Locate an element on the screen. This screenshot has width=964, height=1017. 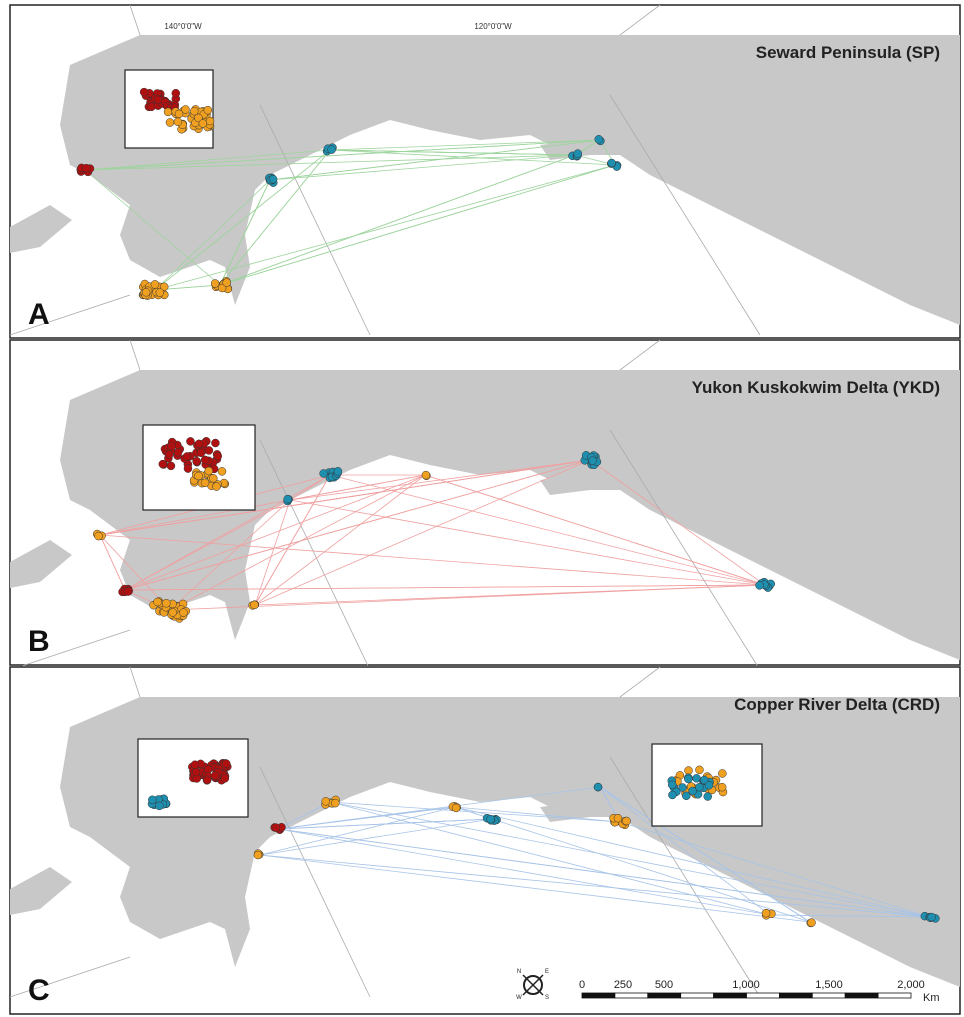
panel-title: Yukon Kuskokwim Delta (YKD) is located at coordinates (816, 387).